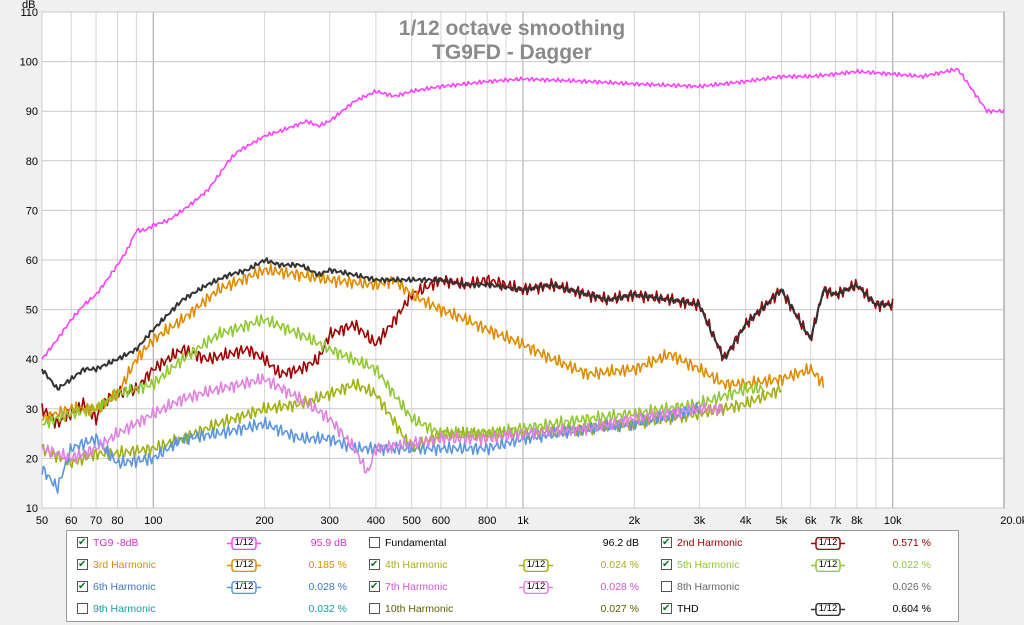 The width and height of the screenshot is (1024, 625). What do you see at coordinates (1012, 521) in the screenshot?
I see `x-tick-label: 20.0k Hz` at bounding box center [1012, 521].